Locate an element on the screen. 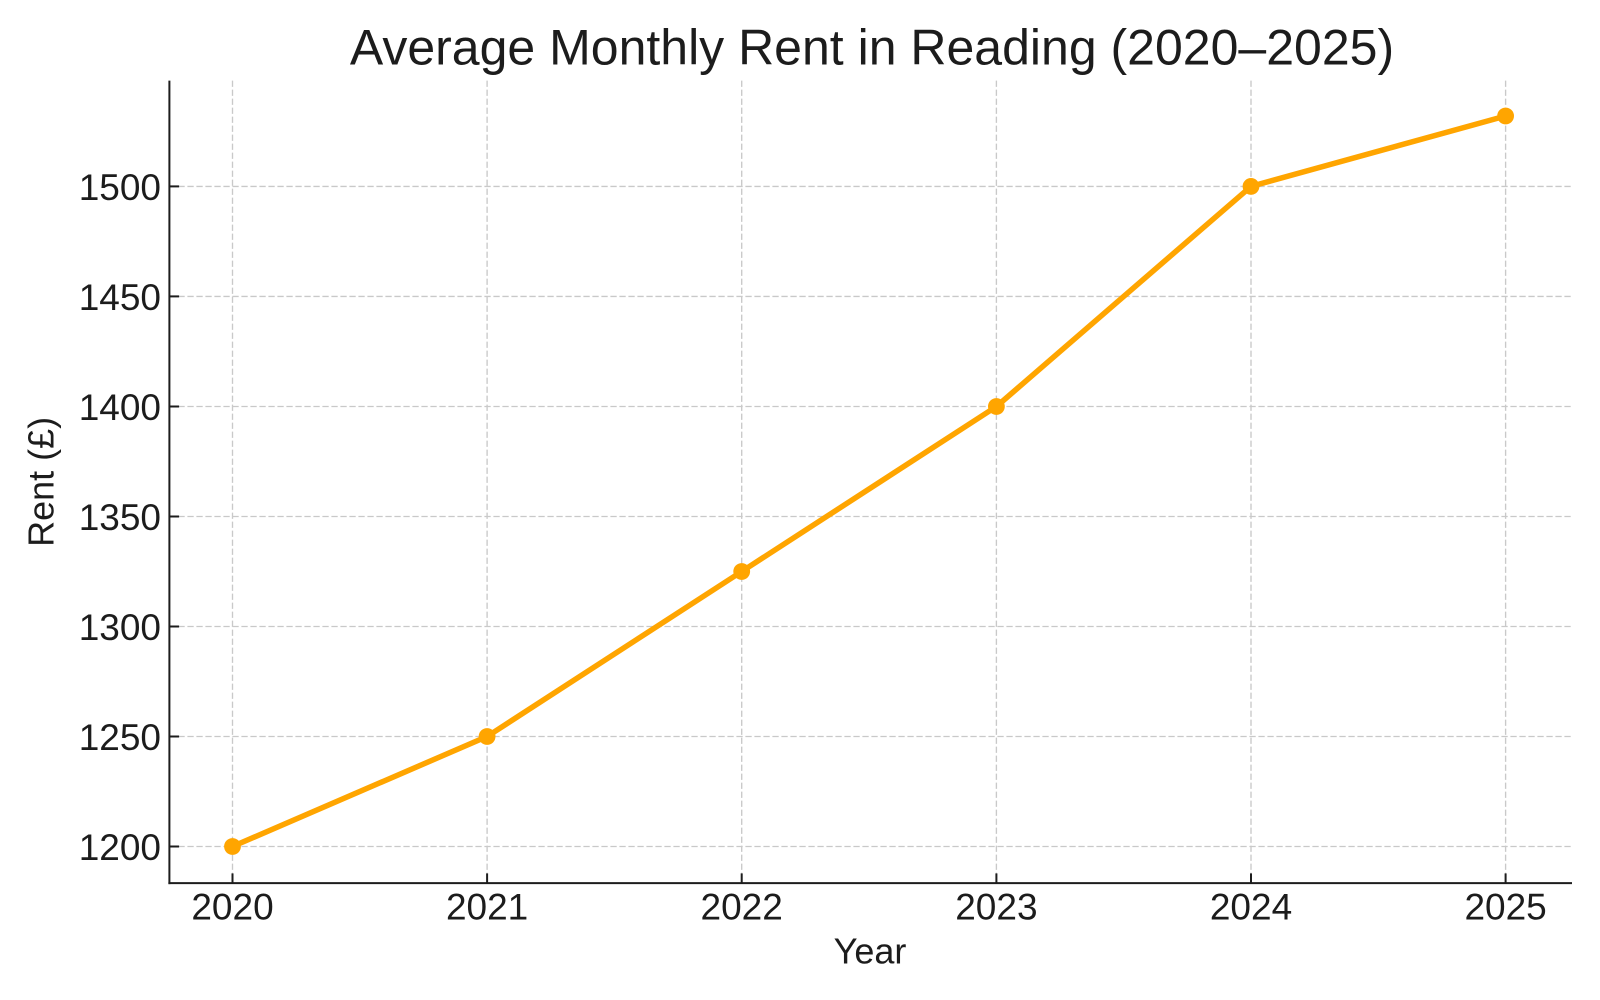  svg-text: 2021 is located at coordinates (487, 906).